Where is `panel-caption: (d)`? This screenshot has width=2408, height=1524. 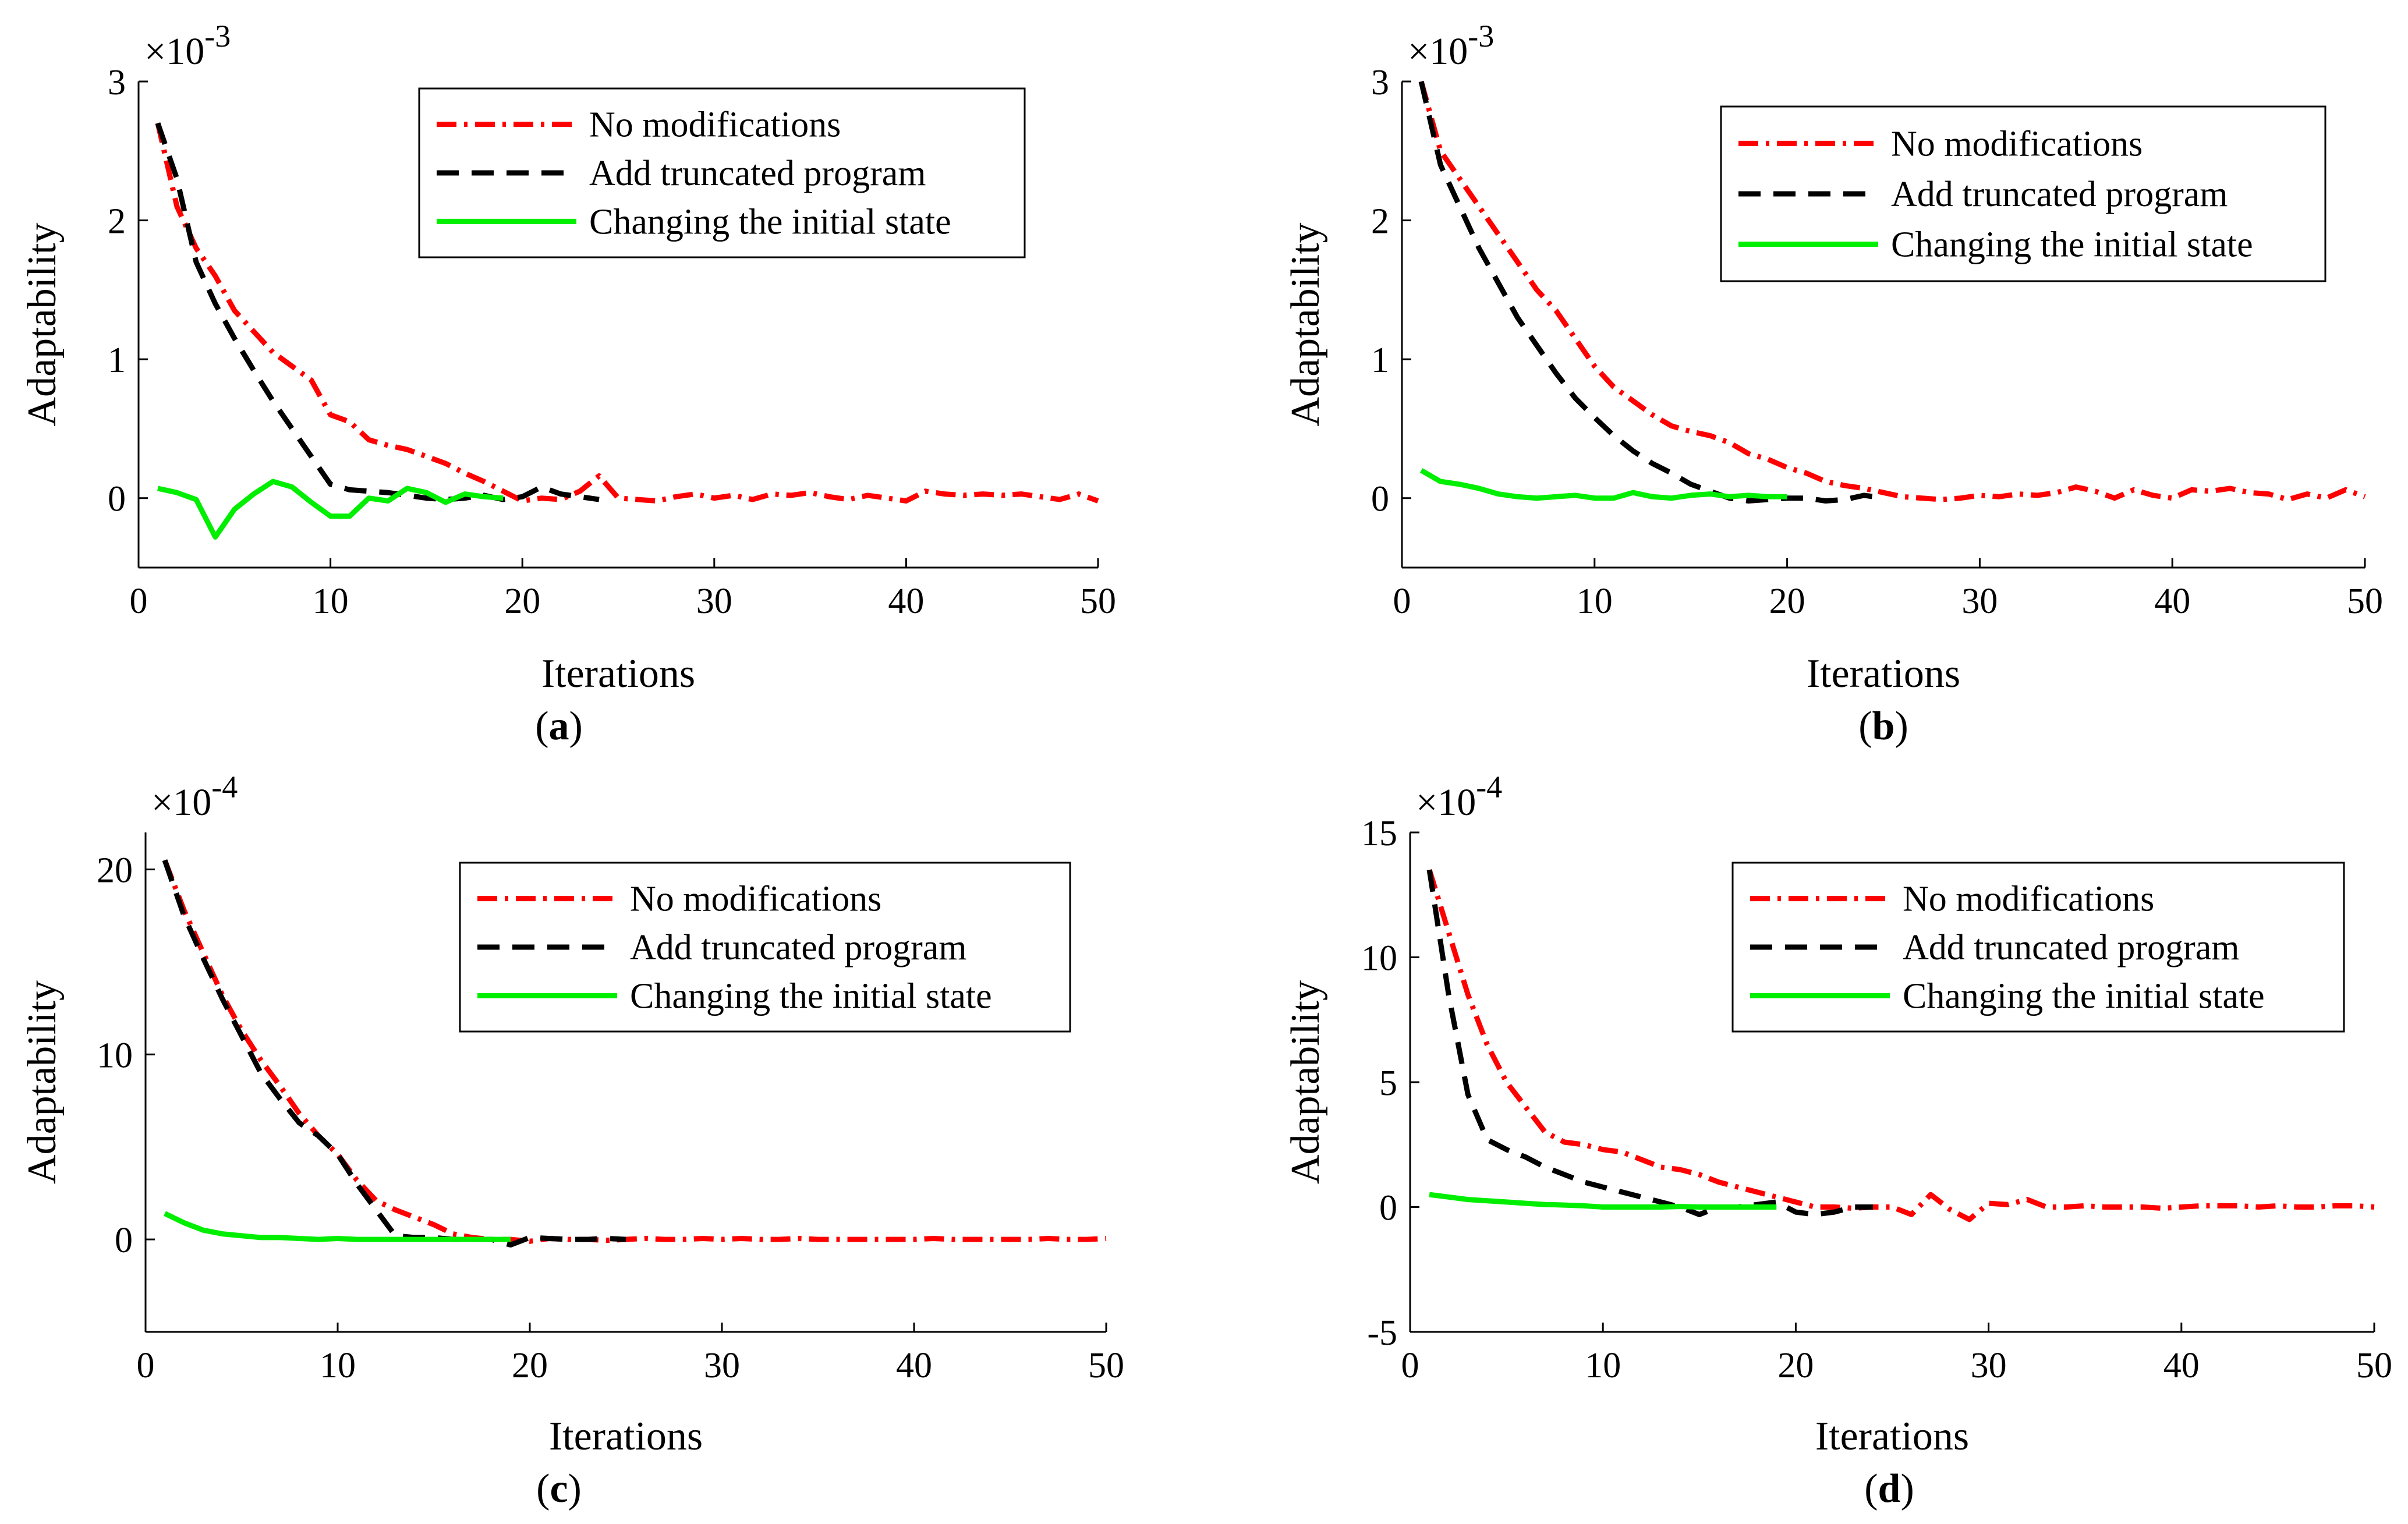 panel-caption: (d) is located at coordinates (1889, 1488).